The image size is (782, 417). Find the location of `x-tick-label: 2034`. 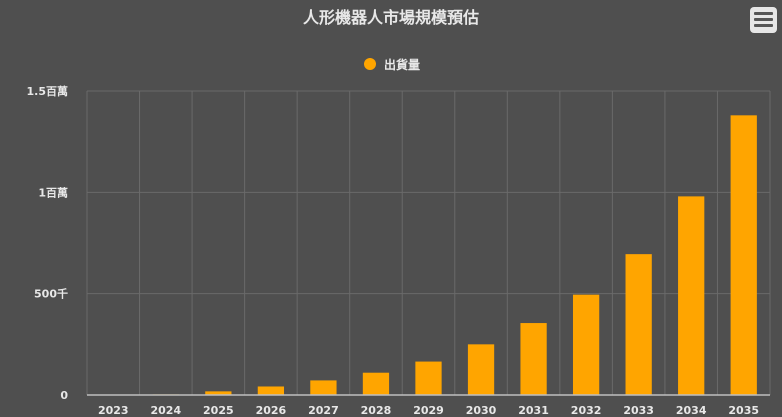

x-tick-label: 2034 is located at coordinates (691, 410).